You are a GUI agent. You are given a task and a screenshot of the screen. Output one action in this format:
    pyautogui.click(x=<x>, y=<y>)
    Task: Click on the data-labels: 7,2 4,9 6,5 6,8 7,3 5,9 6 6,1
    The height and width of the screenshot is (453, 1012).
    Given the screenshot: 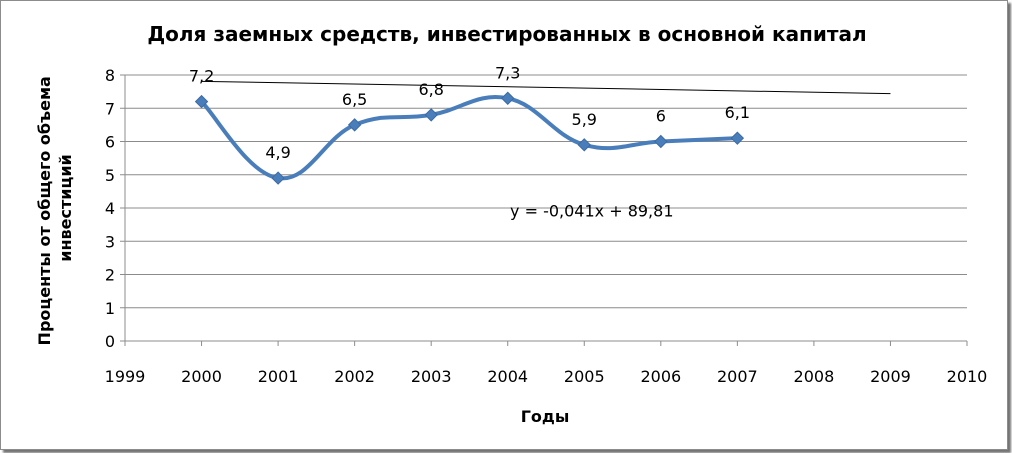 What is the action you would take?
    pyautogui.click(x=469, y=112)
    